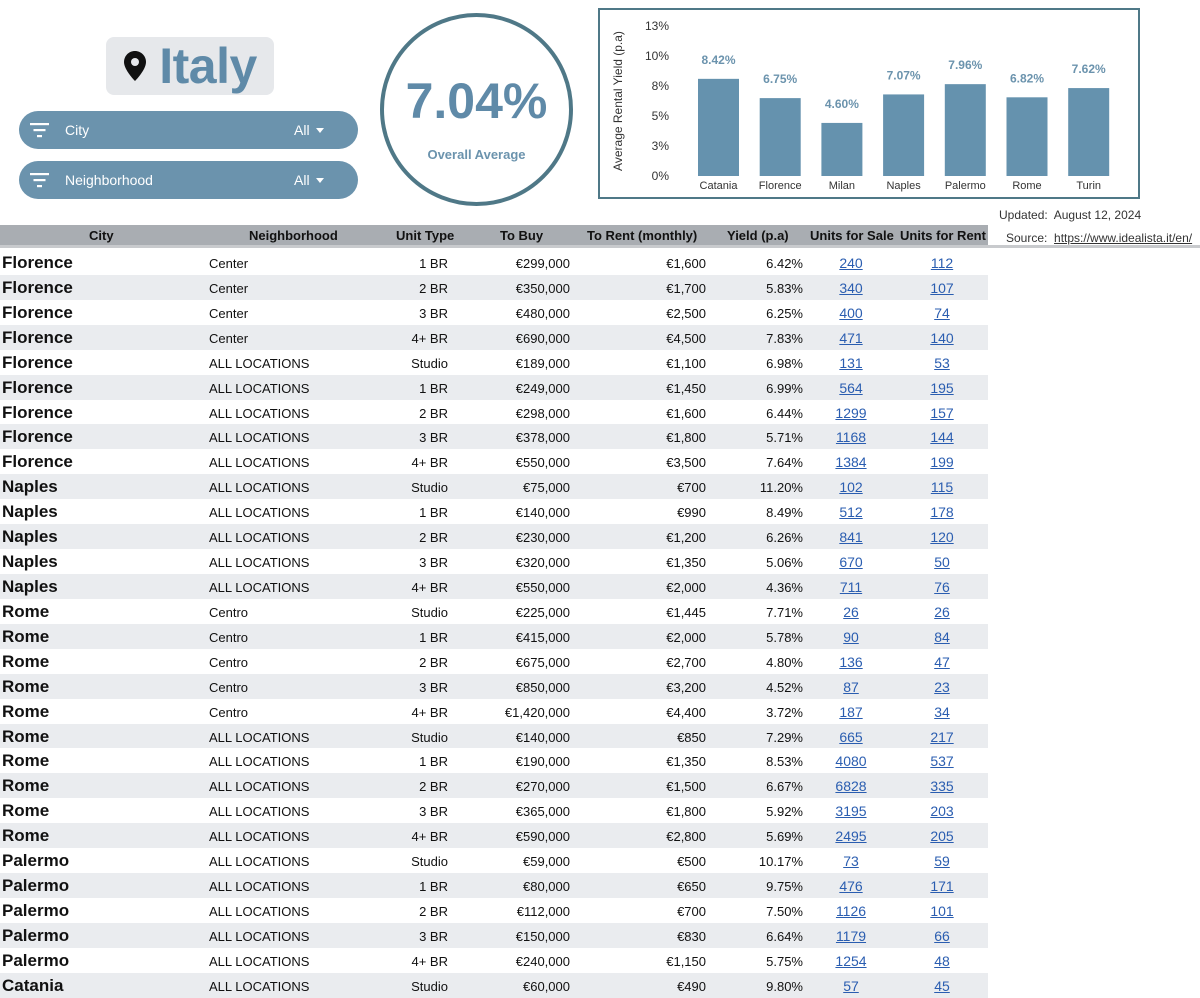  What do you see at coordinates (661, 176) in the screenshot?
I see `y-tick-label: 0%` at bounding box center [661, 176].